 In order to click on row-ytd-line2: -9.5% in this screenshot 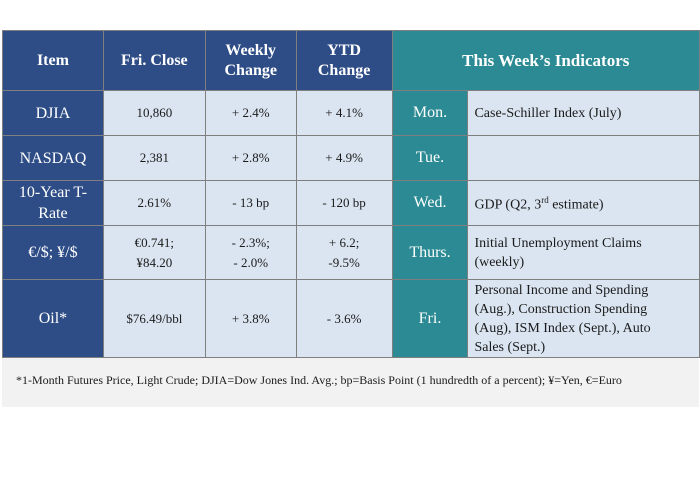, I will do `click(344, 262)`.